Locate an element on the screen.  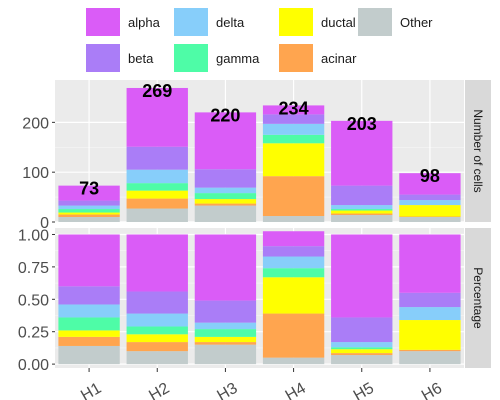
bar-segment-number-of-cells-h3-delta is located at coordinates (225, 190).